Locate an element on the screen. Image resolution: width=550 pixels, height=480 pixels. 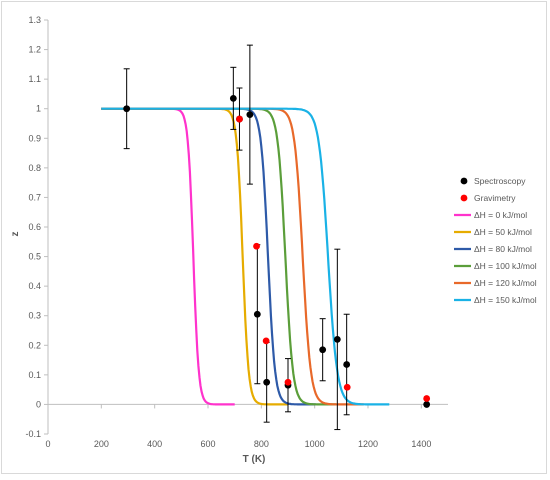
y-tick-label: 0.6 is located at coordinates (34, 227).